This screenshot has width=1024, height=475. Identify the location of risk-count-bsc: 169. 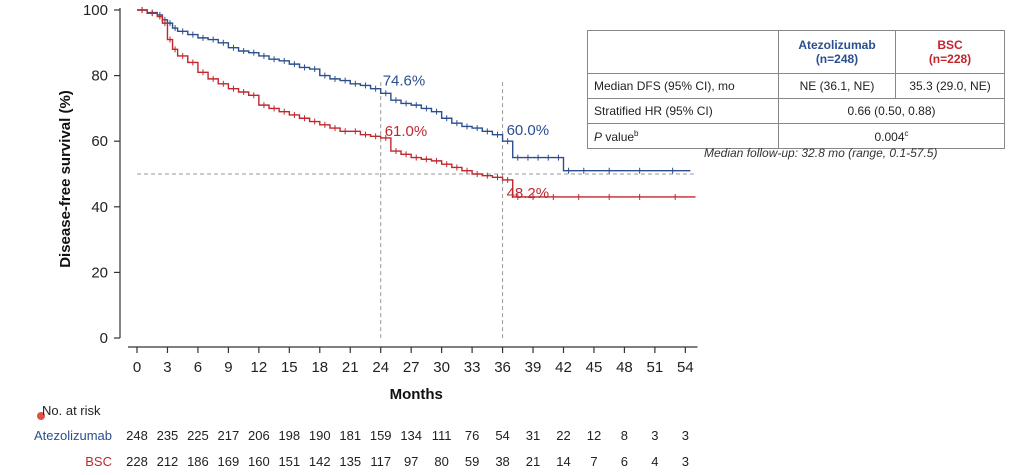
(228, 461).